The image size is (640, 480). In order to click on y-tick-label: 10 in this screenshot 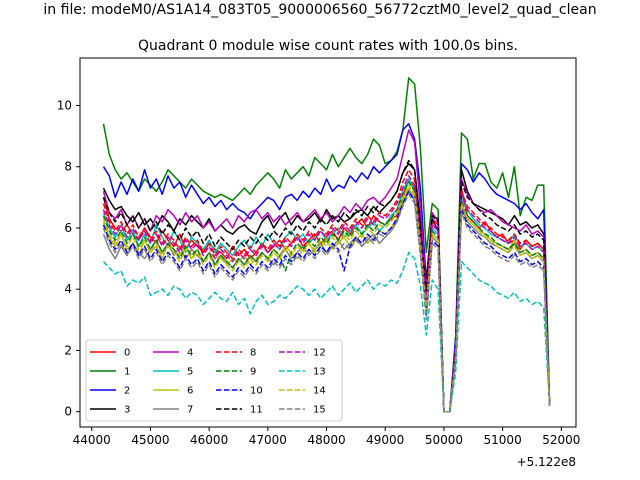, I will do `click(64, 105)`.